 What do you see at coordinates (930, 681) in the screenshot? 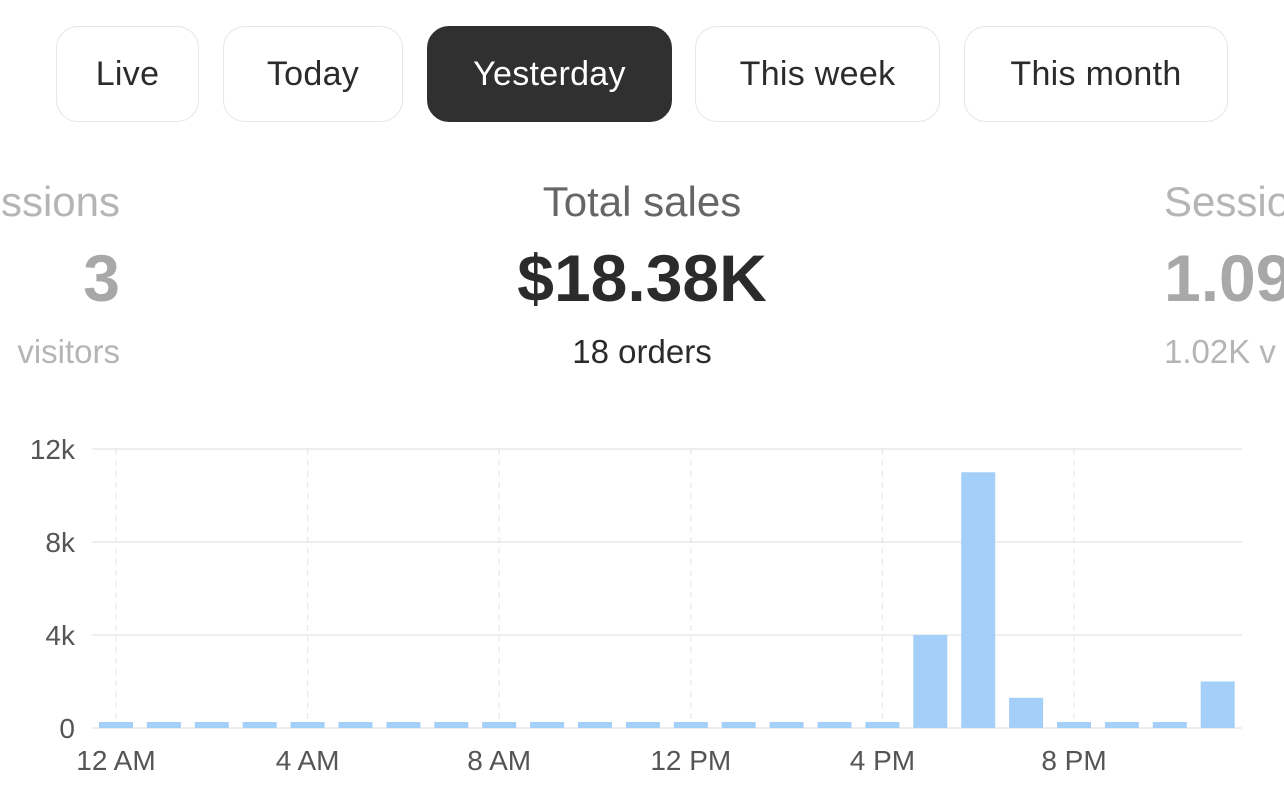
I see `bar-5-pm` at bounding box center [930, 681].